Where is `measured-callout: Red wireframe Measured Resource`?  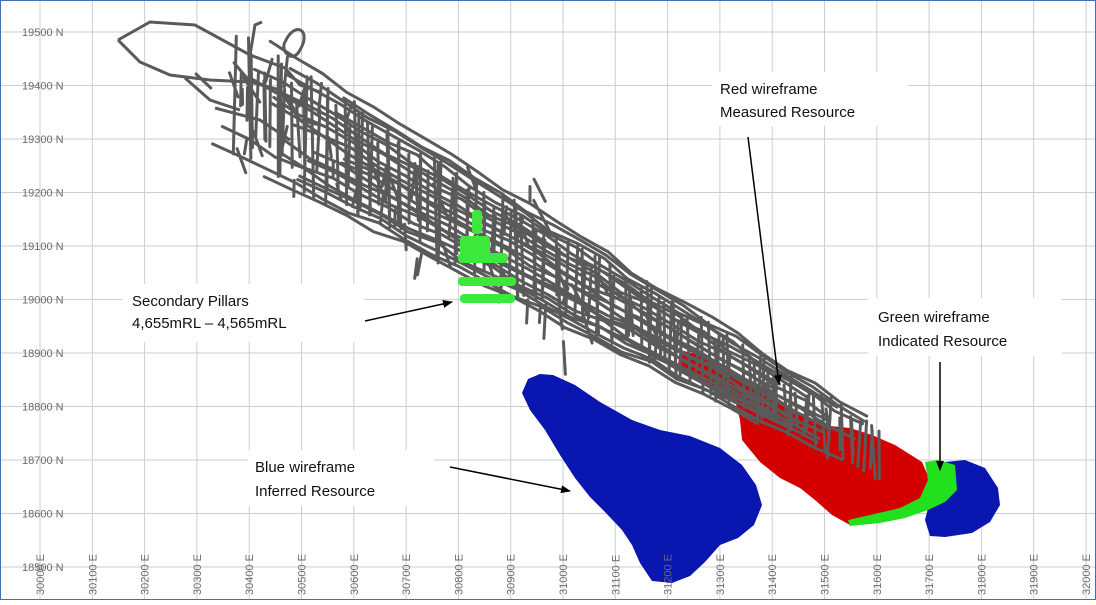
measured-callout: Red wireframe Measured Resource is located at coordinates (810, 228).